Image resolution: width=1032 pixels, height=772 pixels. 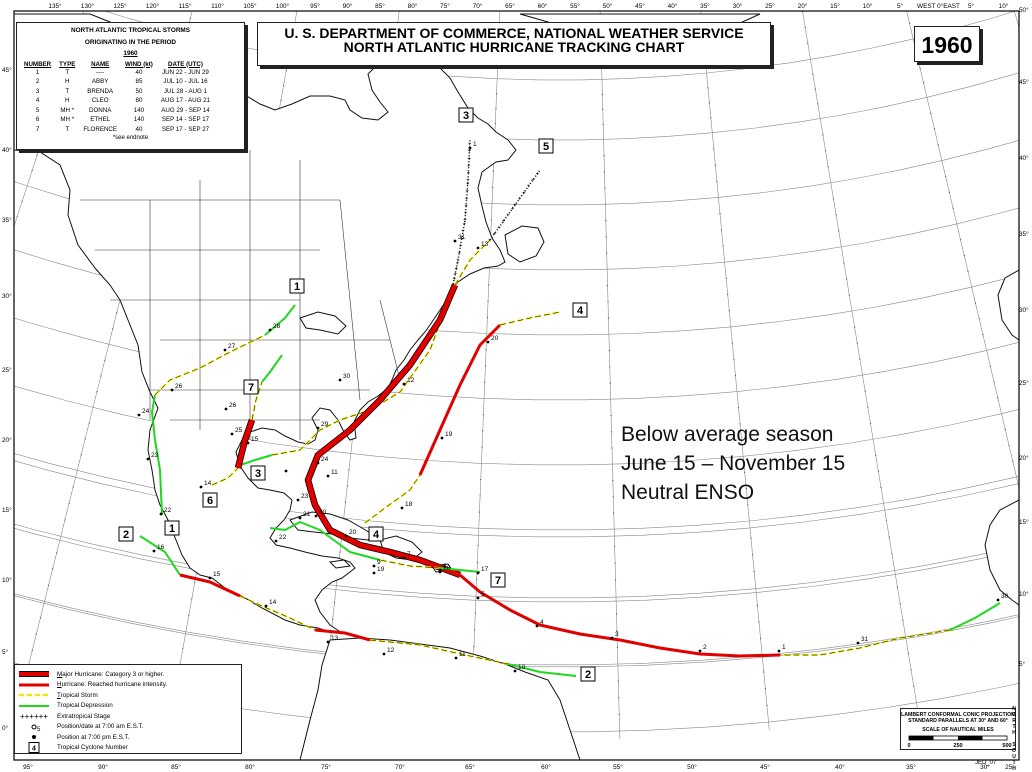 I want to click on date-label: 31, so click(x=865, y=639).